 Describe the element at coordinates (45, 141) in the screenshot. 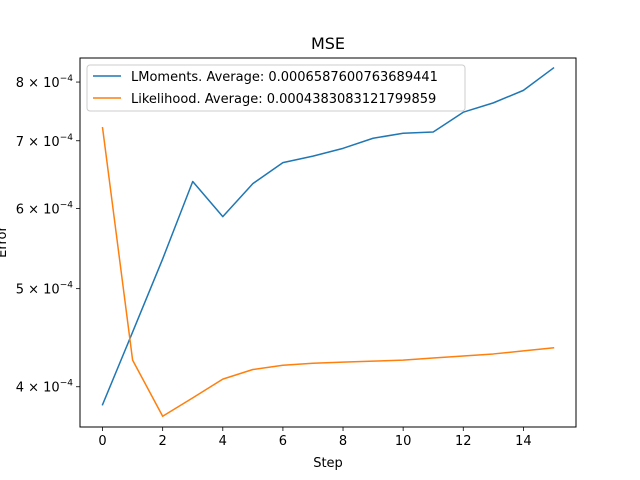

I see `y-tick-label: 7 × 10⁻⁴` at that location.